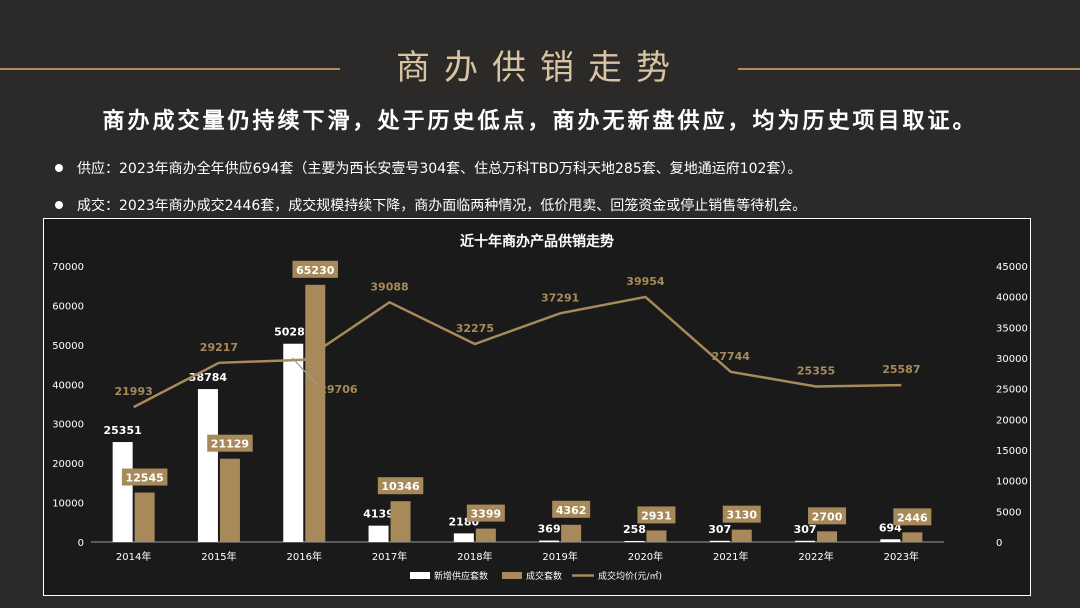 The width and height of the screenshot is (1080, 608). Describe the element at coordinates (1012, 298) in the screenshot. I see `y2-tick-label: 40000` at that location.